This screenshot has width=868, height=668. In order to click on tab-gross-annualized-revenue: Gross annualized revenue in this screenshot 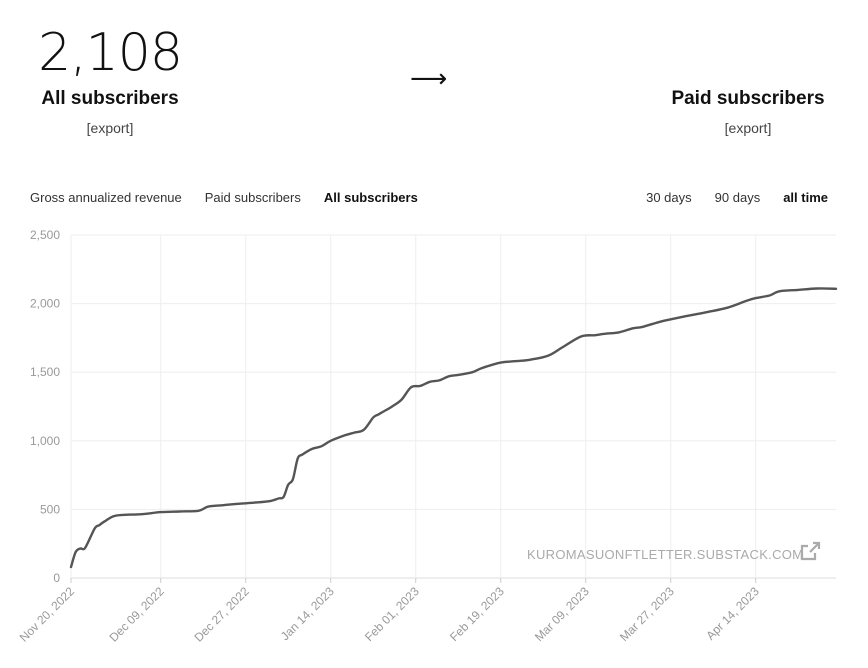, I will do `click(106, 197)`.